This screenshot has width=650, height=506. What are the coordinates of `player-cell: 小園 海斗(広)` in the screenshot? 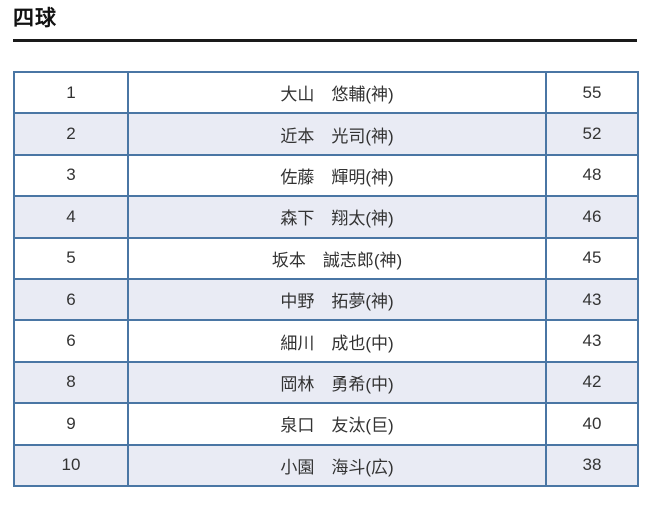 It's located at (337, 465).